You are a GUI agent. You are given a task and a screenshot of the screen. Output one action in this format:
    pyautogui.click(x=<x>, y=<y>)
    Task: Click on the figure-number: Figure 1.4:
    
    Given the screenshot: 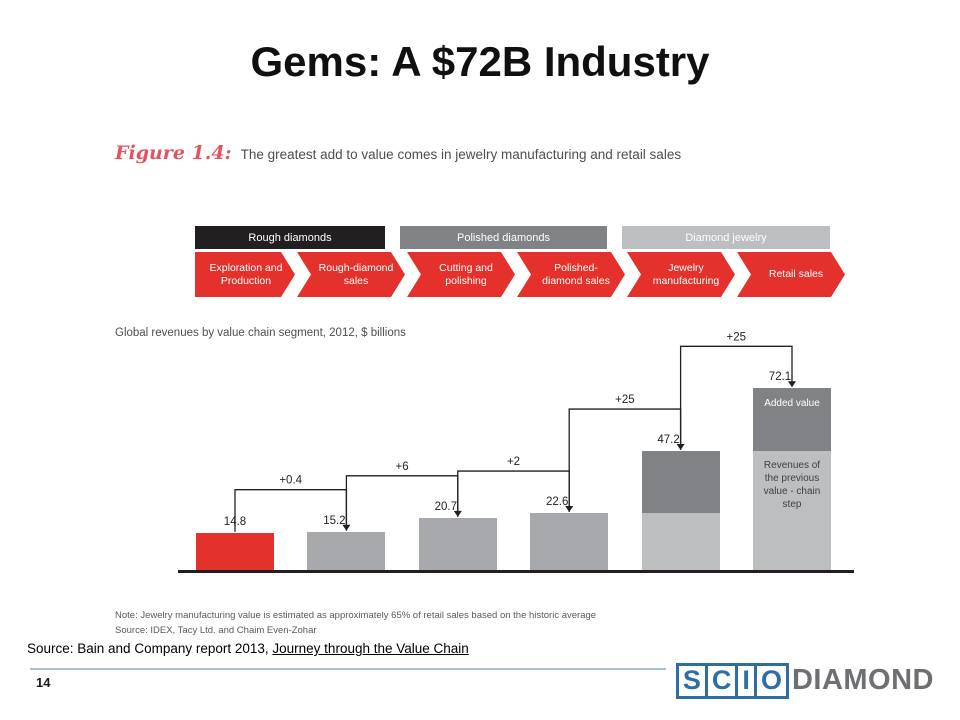 What is the action you would take?
    pyautogui.click(x=173, y=153)
    